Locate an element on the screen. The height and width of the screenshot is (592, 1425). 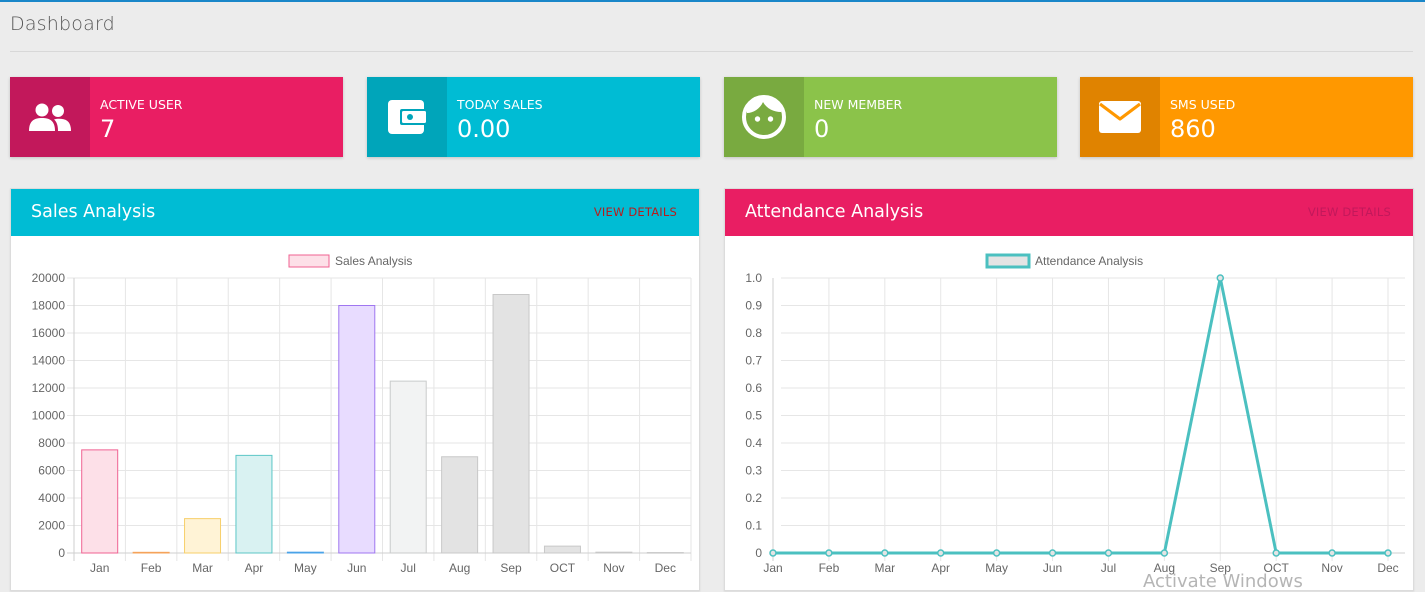
point-aug is located at coordinates (1164, 553).